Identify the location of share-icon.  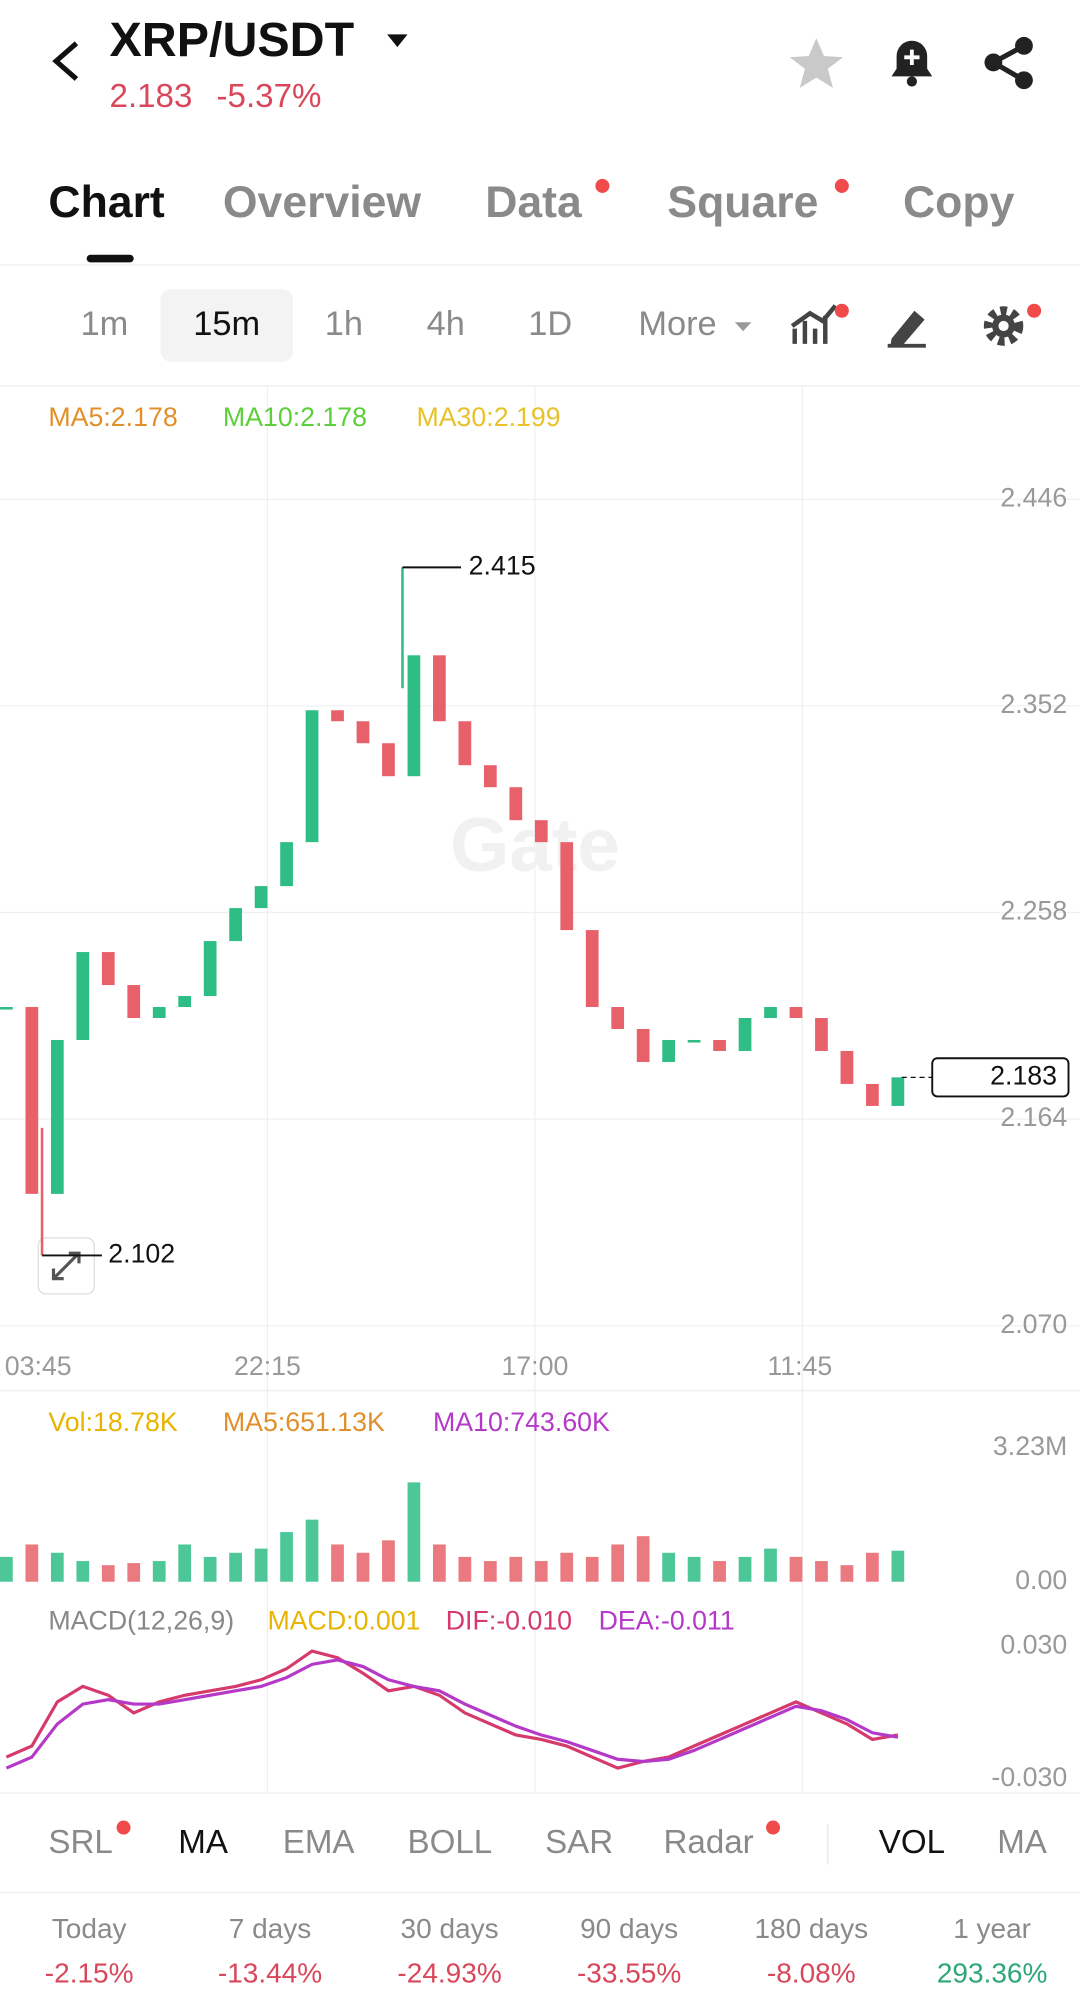
(1008, 63).